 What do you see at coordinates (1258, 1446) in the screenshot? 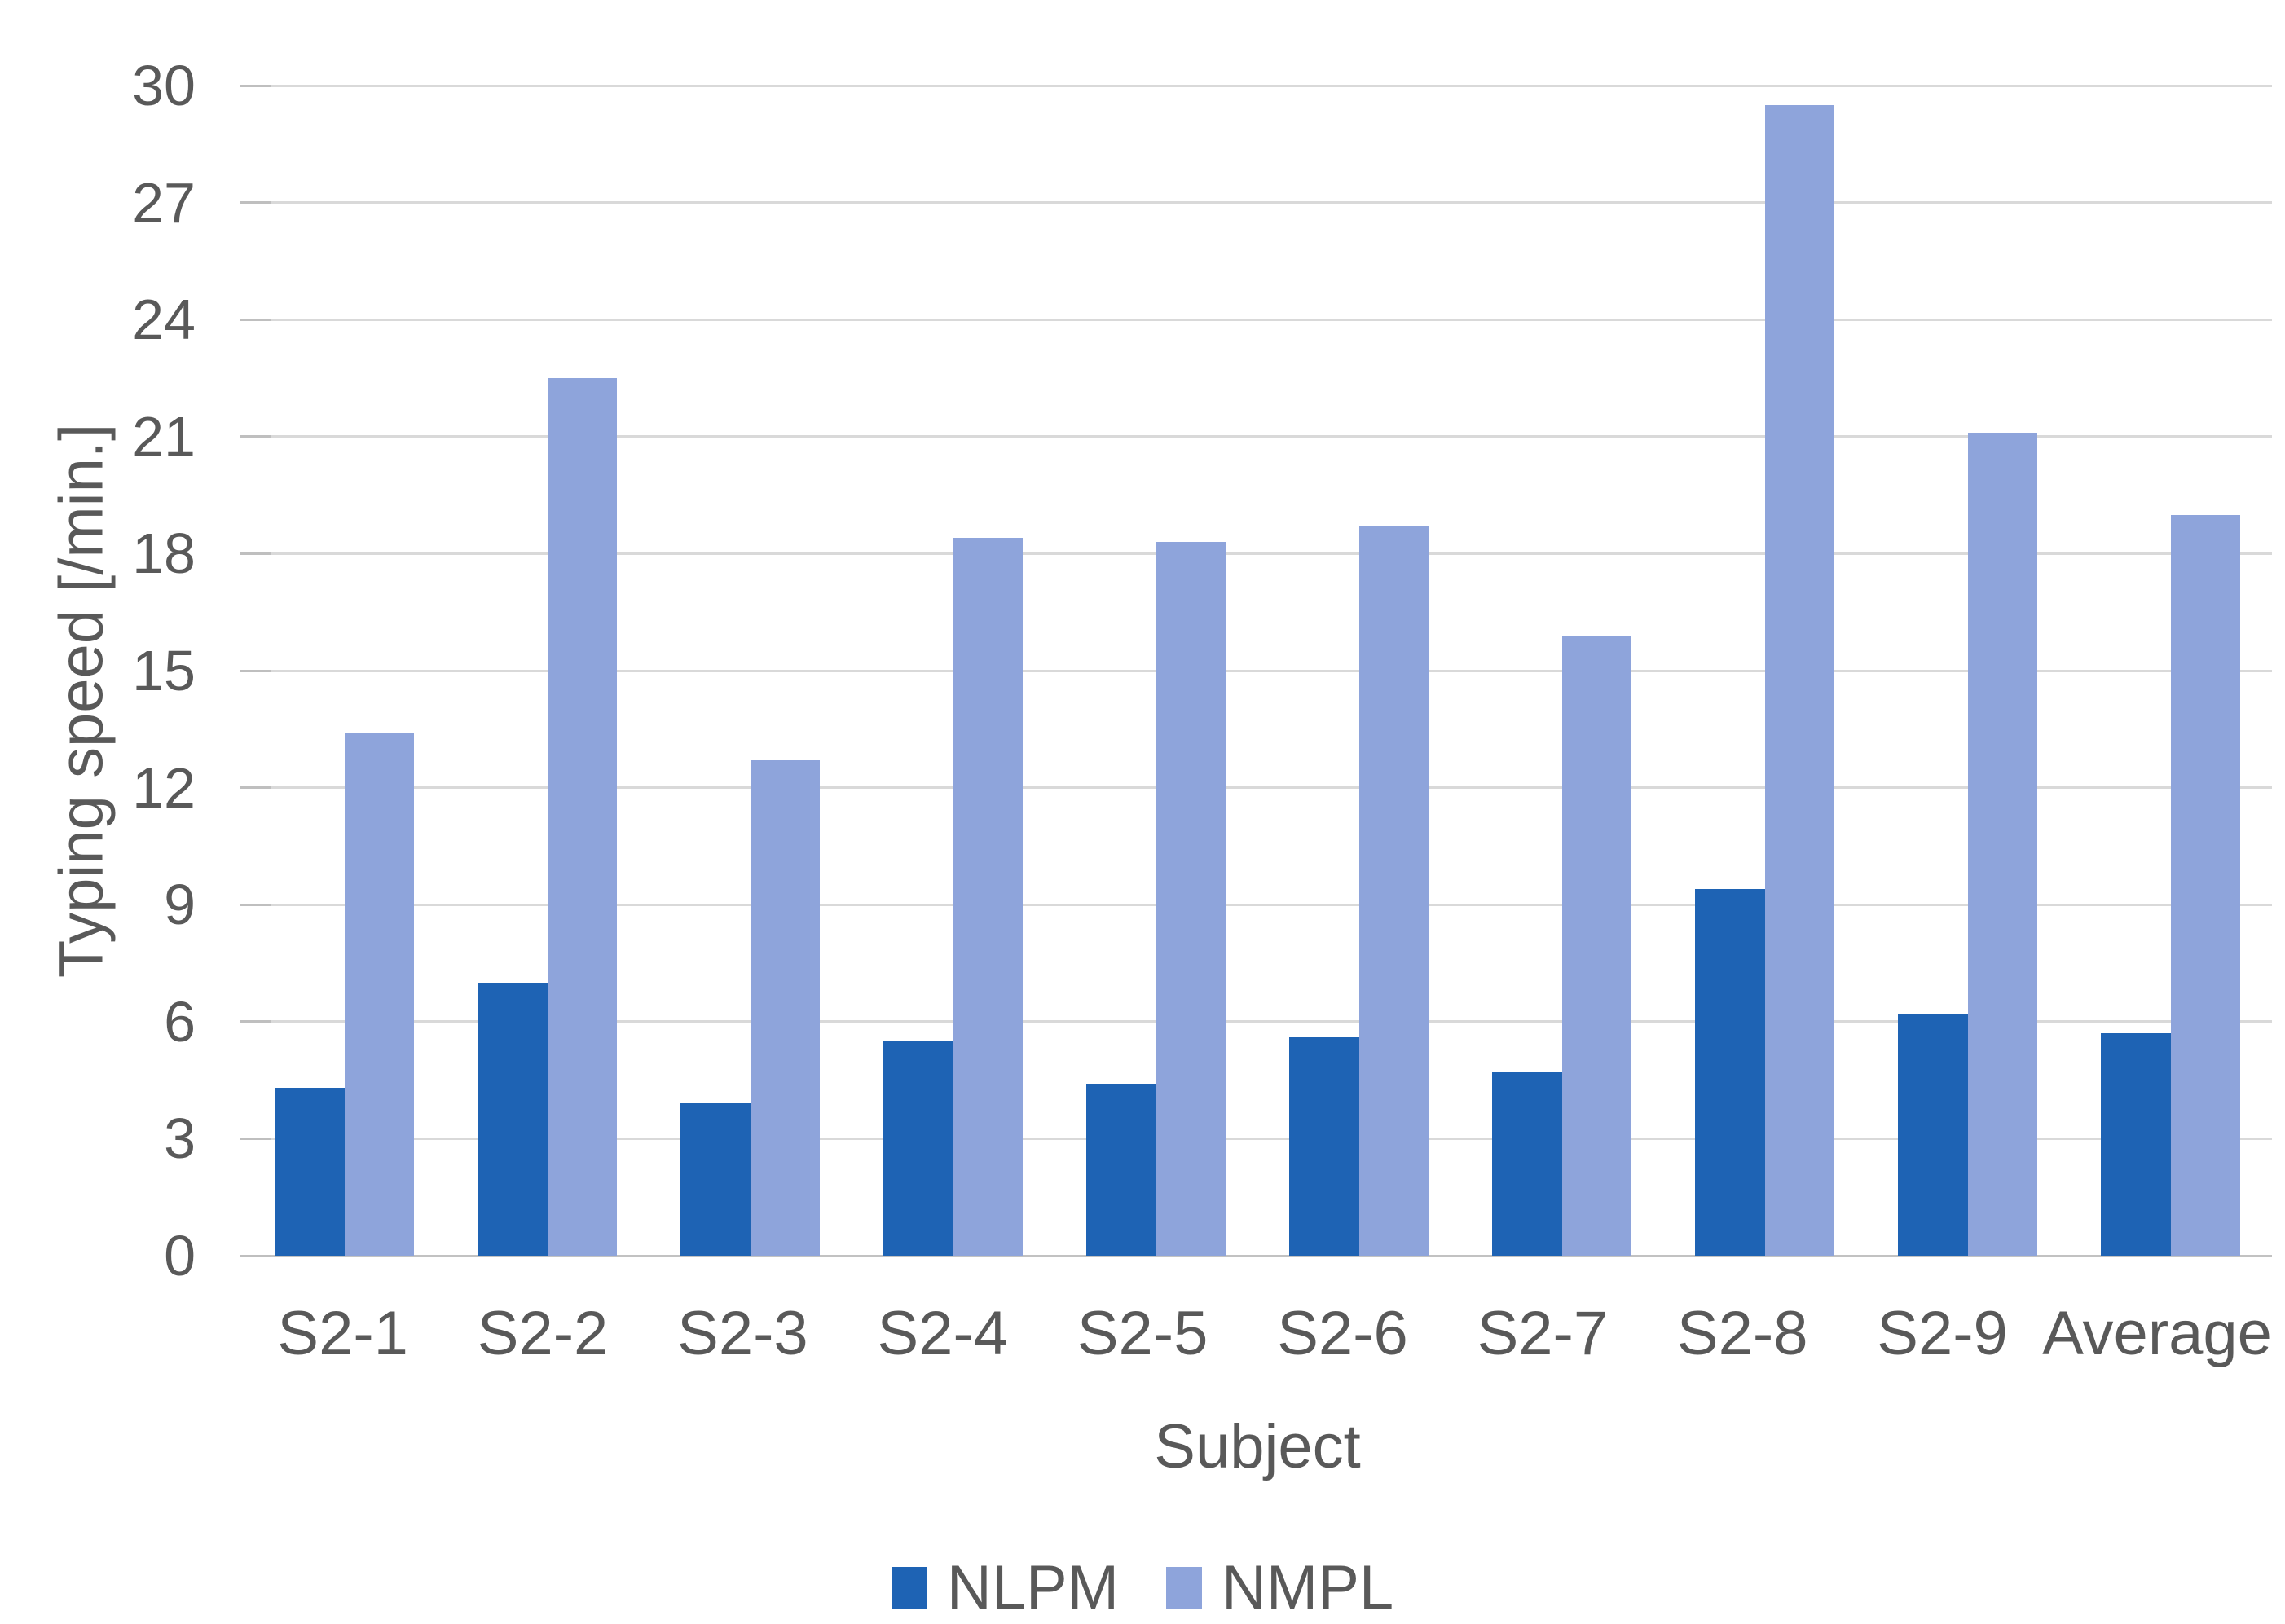
I see `x-axis-title: Subject` at bounding box center [1258, 1446].